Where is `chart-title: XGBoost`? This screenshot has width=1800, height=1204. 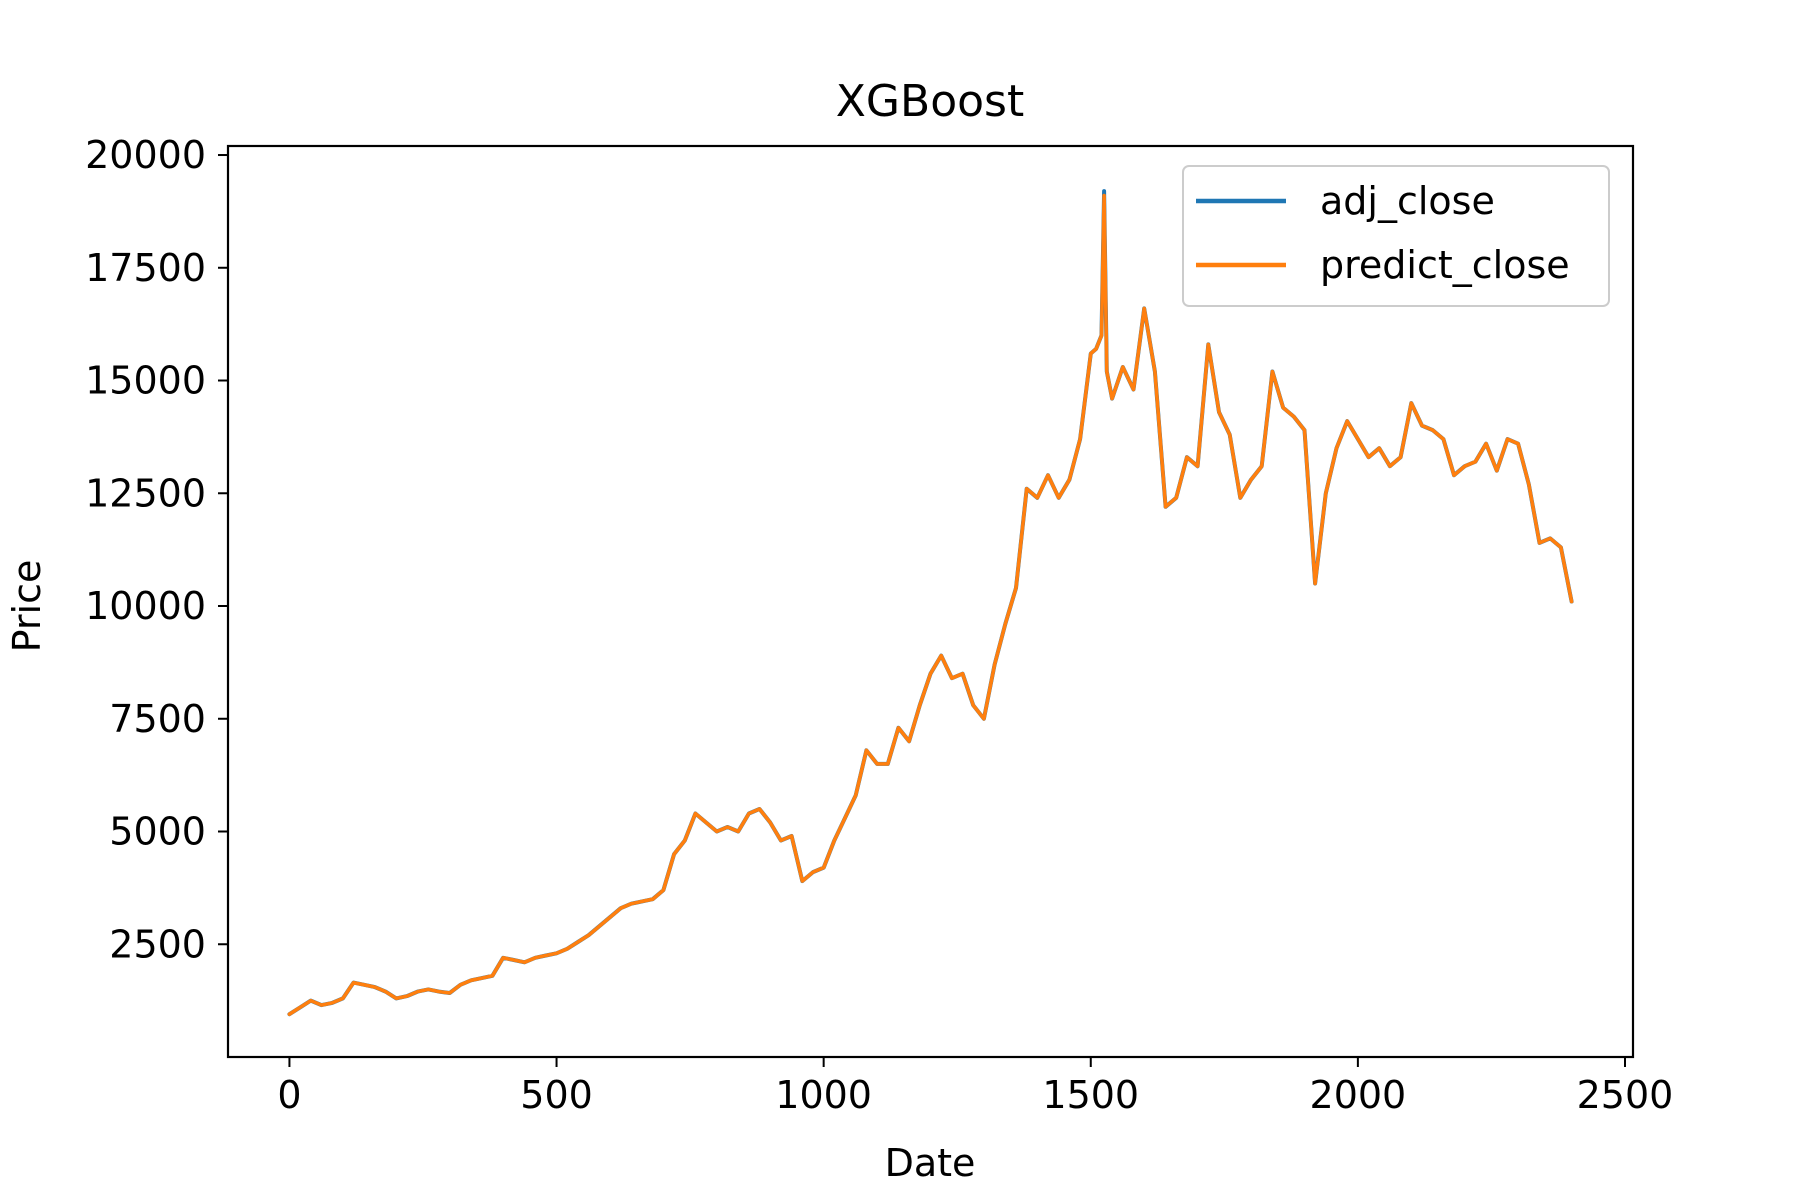
chart-title: XGBoost is located at coordinates (930, 101).